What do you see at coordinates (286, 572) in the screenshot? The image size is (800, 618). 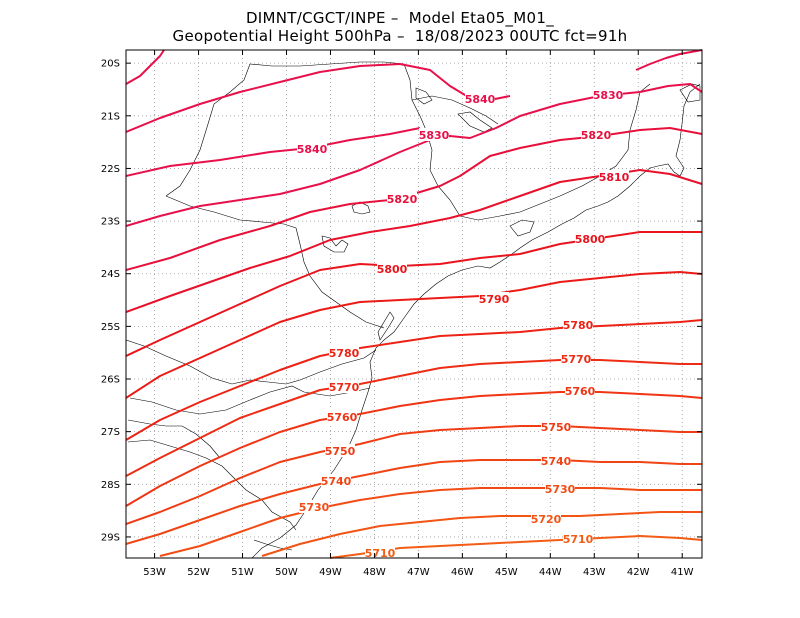 I see `lon-tick-label: 50W` at bounding box center [286, 572].